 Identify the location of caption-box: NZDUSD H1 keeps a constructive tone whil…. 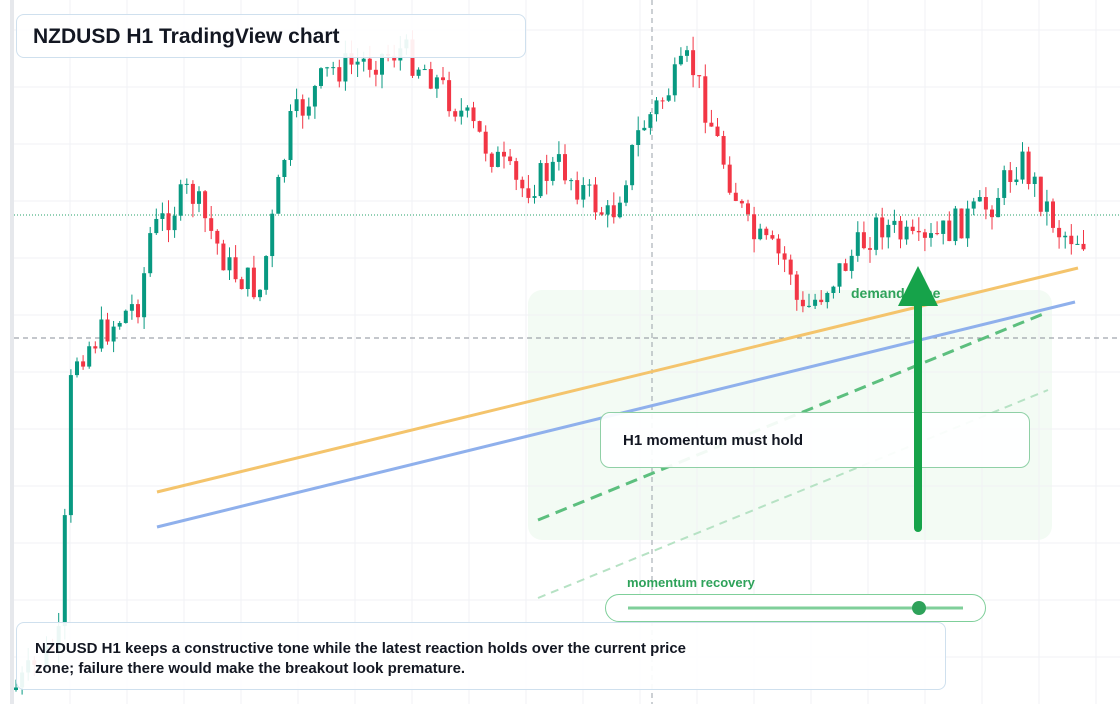
(481, 656).